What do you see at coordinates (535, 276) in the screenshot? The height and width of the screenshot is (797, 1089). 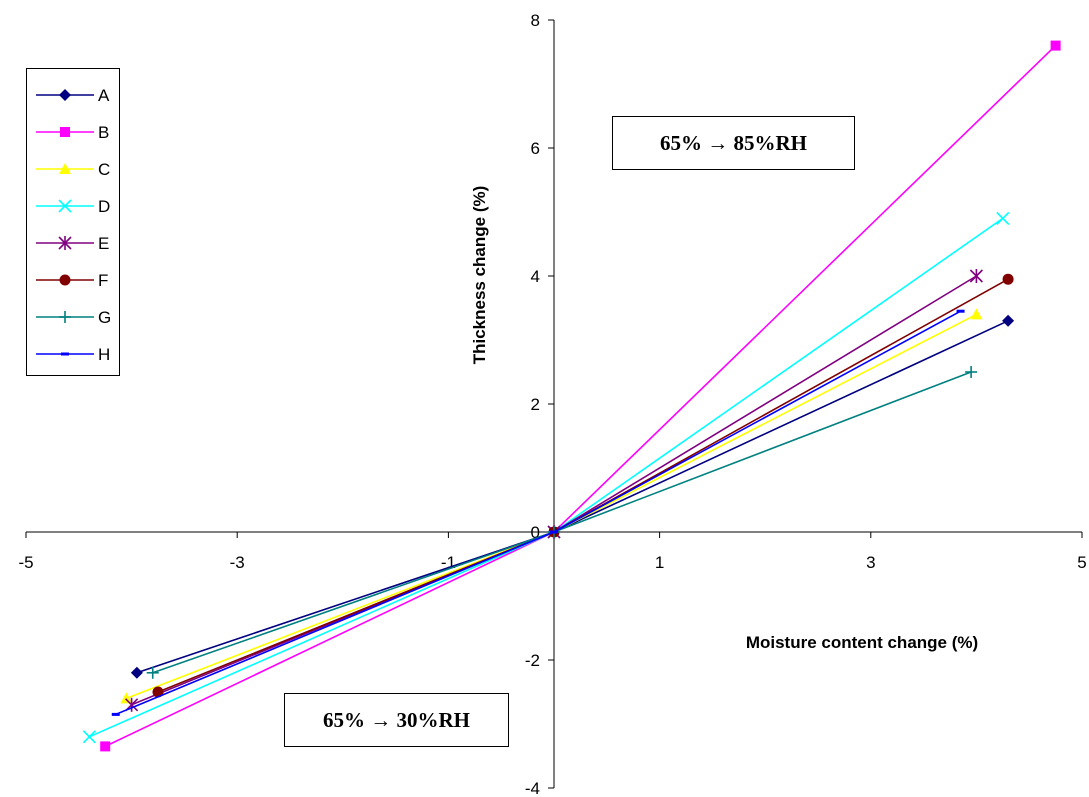 I see `y-tick-label: 4` at bounding box center [535, 276].